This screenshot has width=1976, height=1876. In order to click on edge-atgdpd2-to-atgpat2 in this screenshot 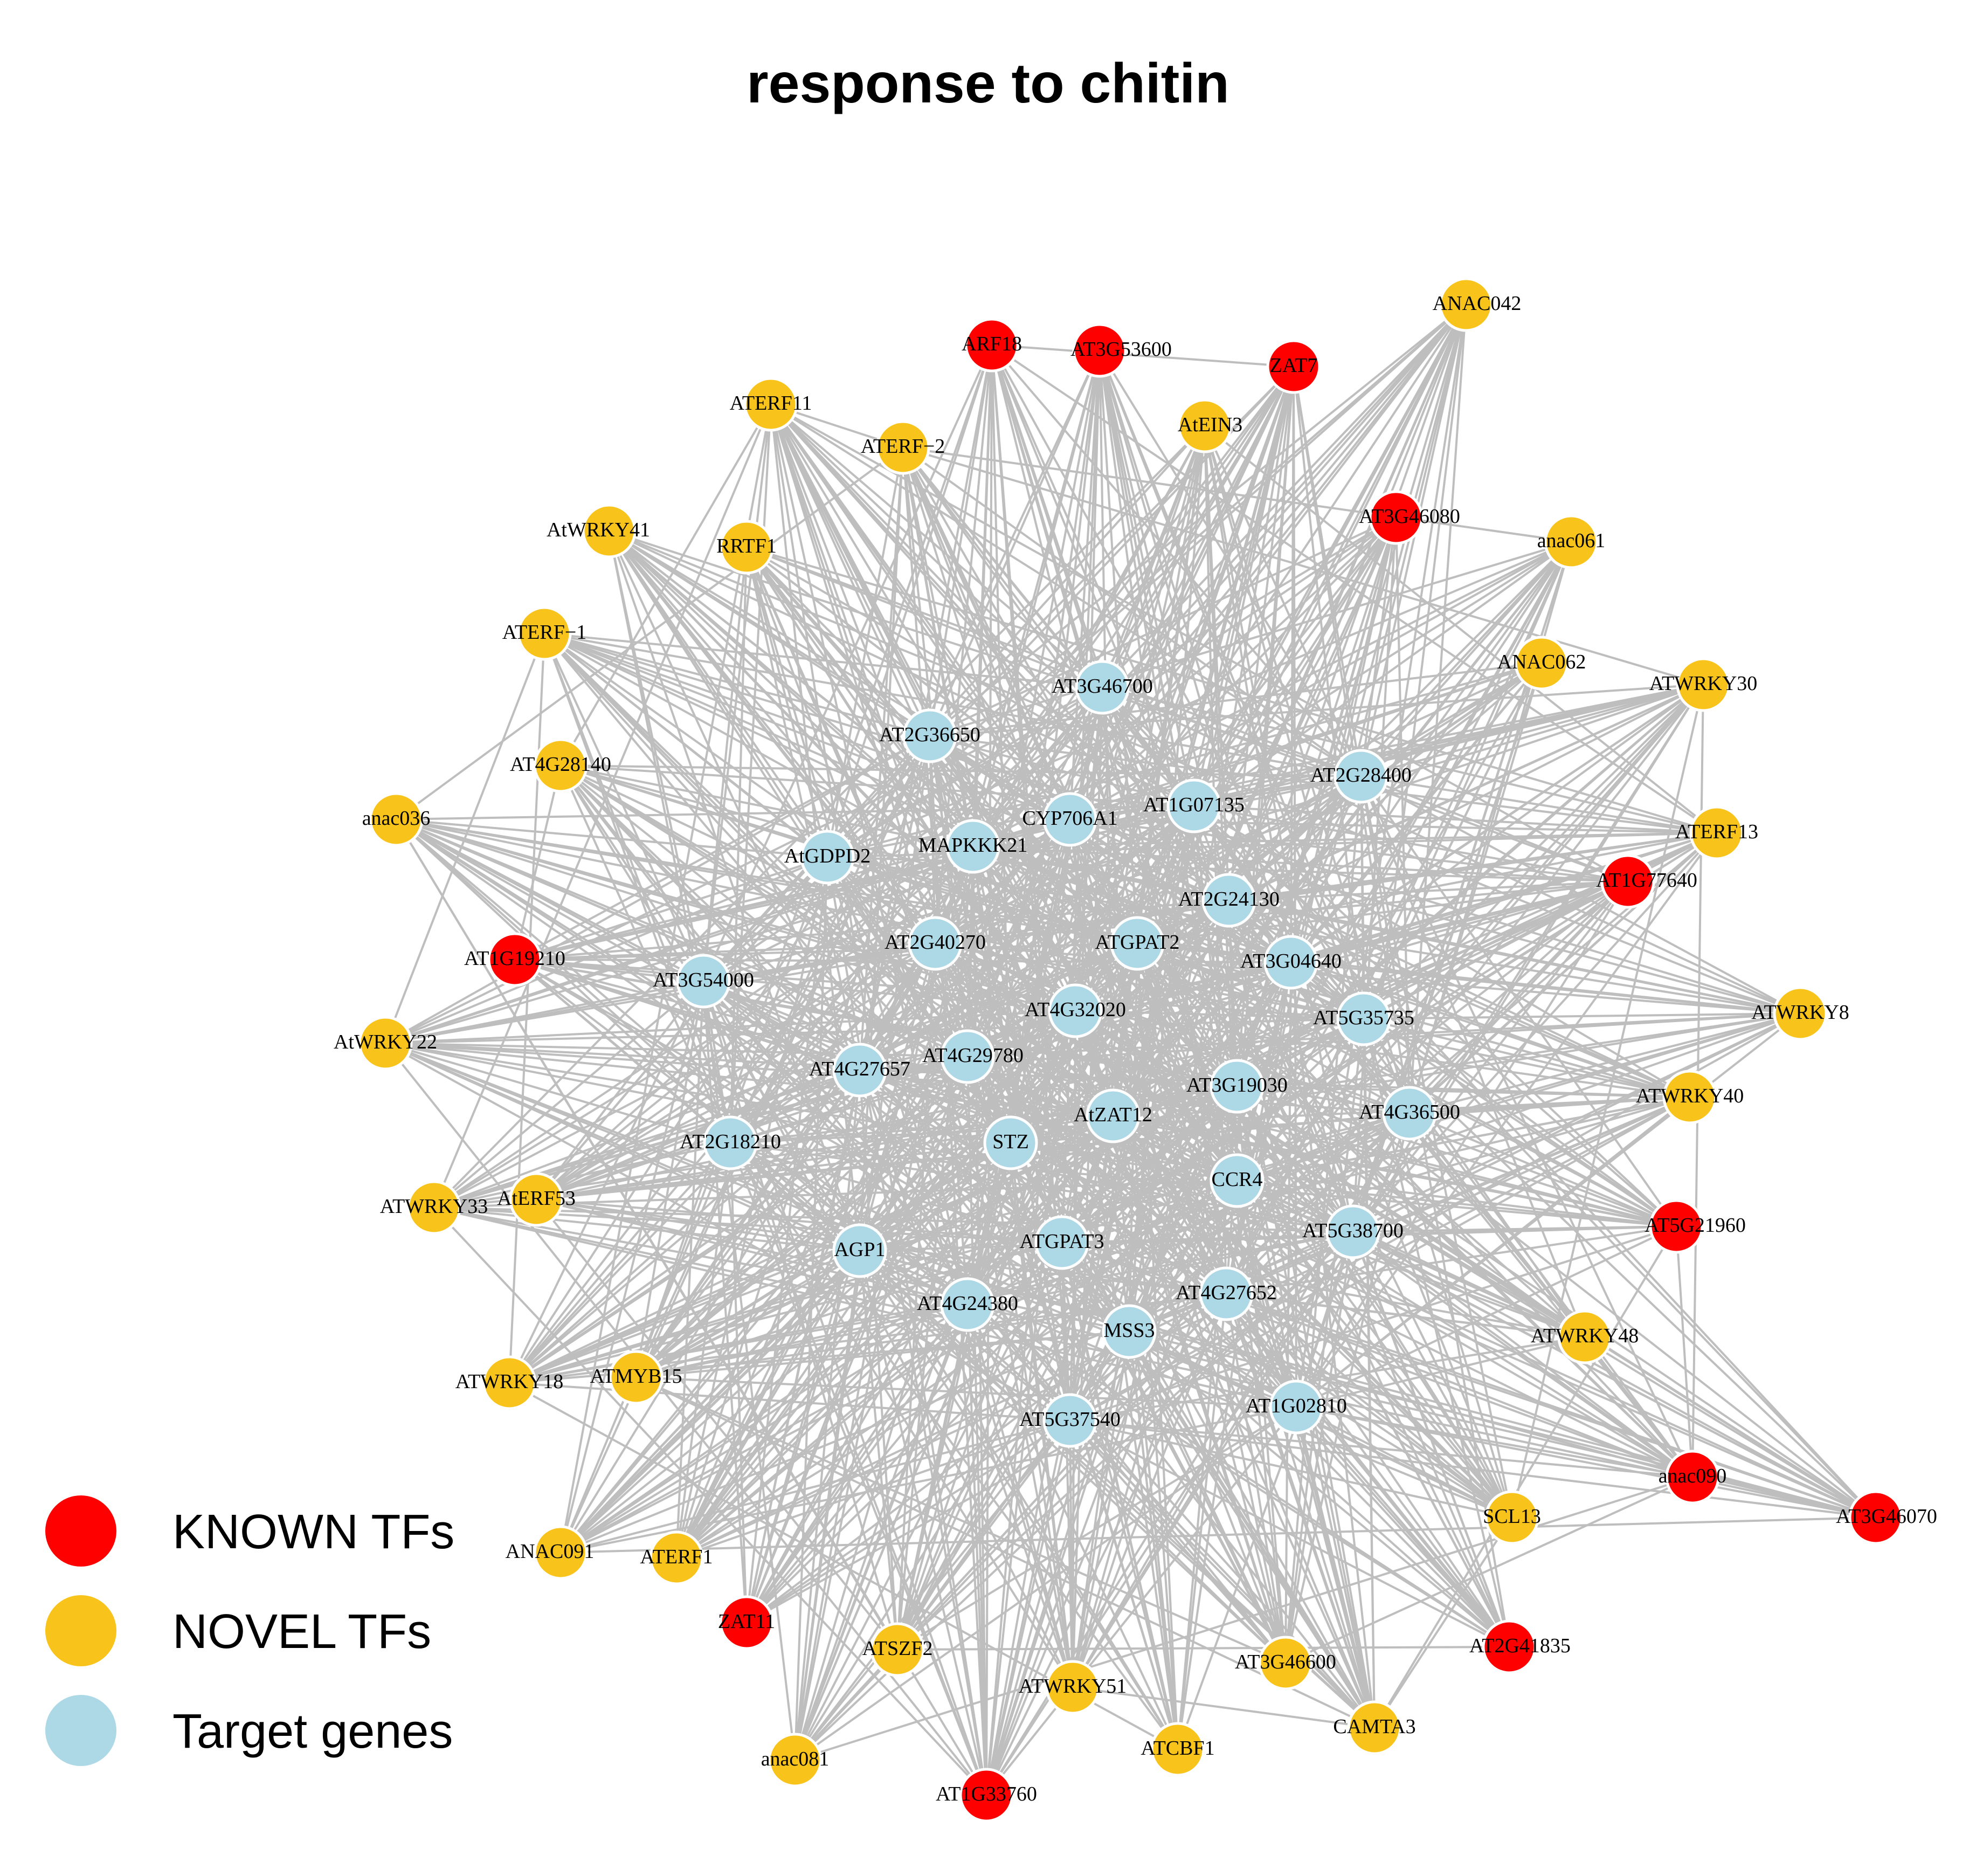, I will do `click(982, 900)`.